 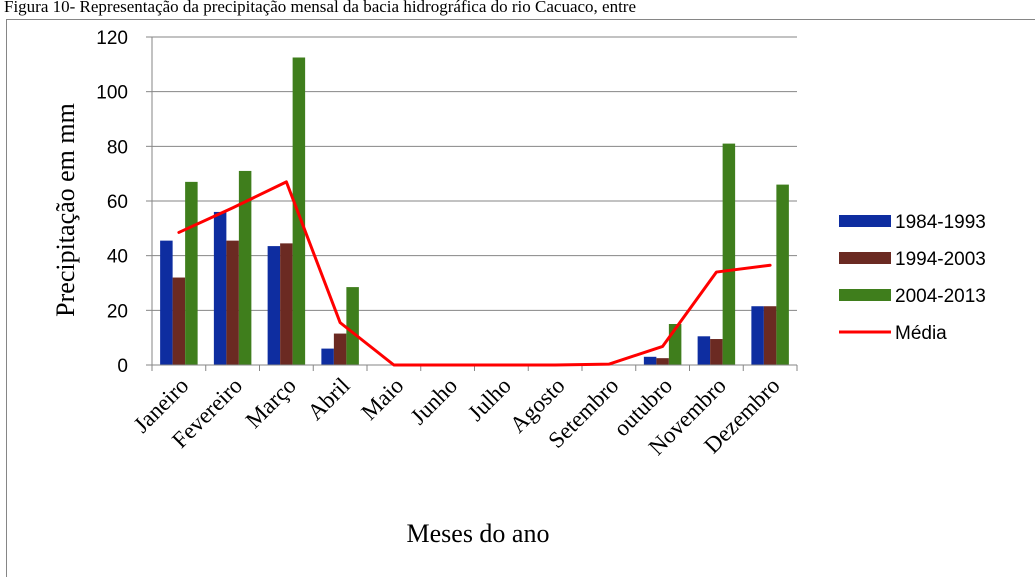 What do you see at coordinates (662, 361) in the screenshot?
I see `bar-1994-2003-outubro` at bounding box center [662, 361].